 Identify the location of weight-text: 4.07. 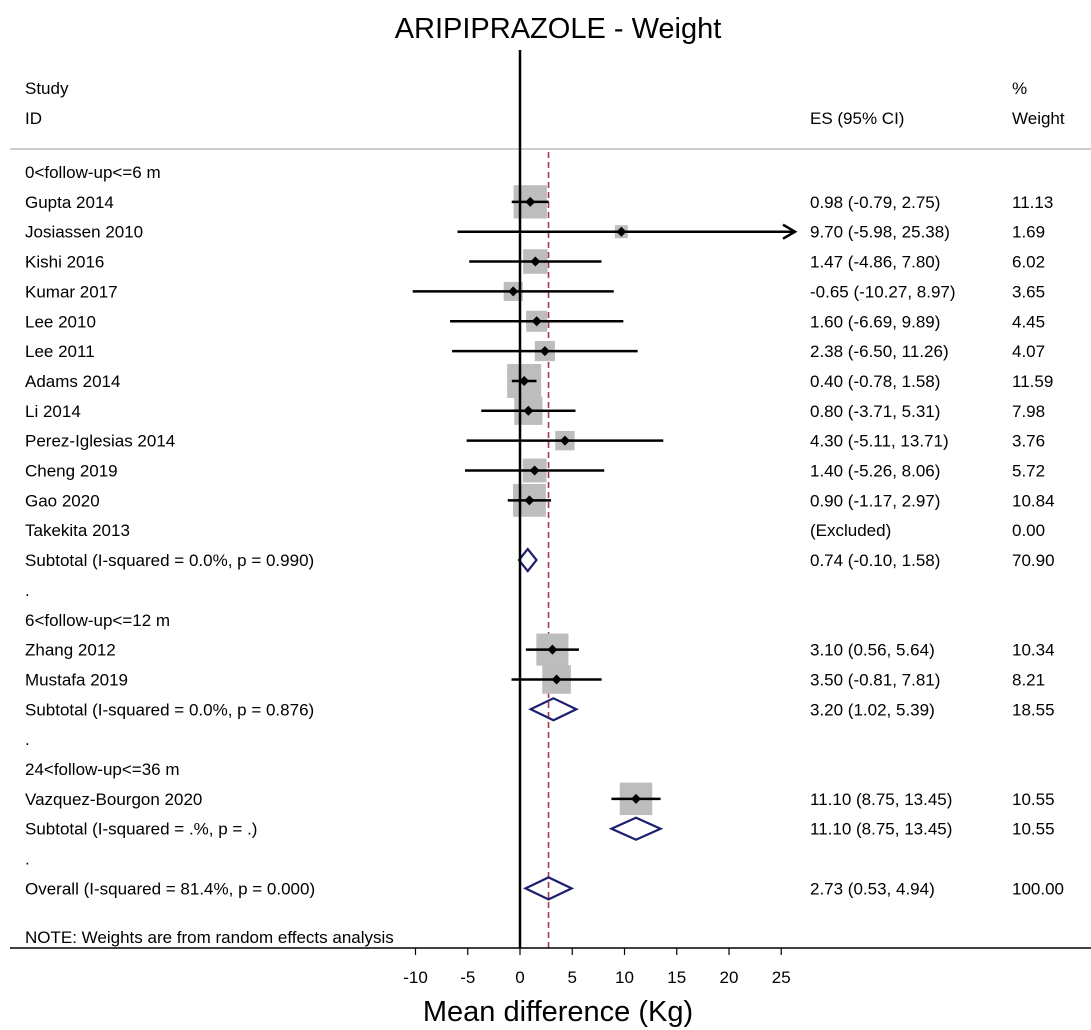
(1028, 351).